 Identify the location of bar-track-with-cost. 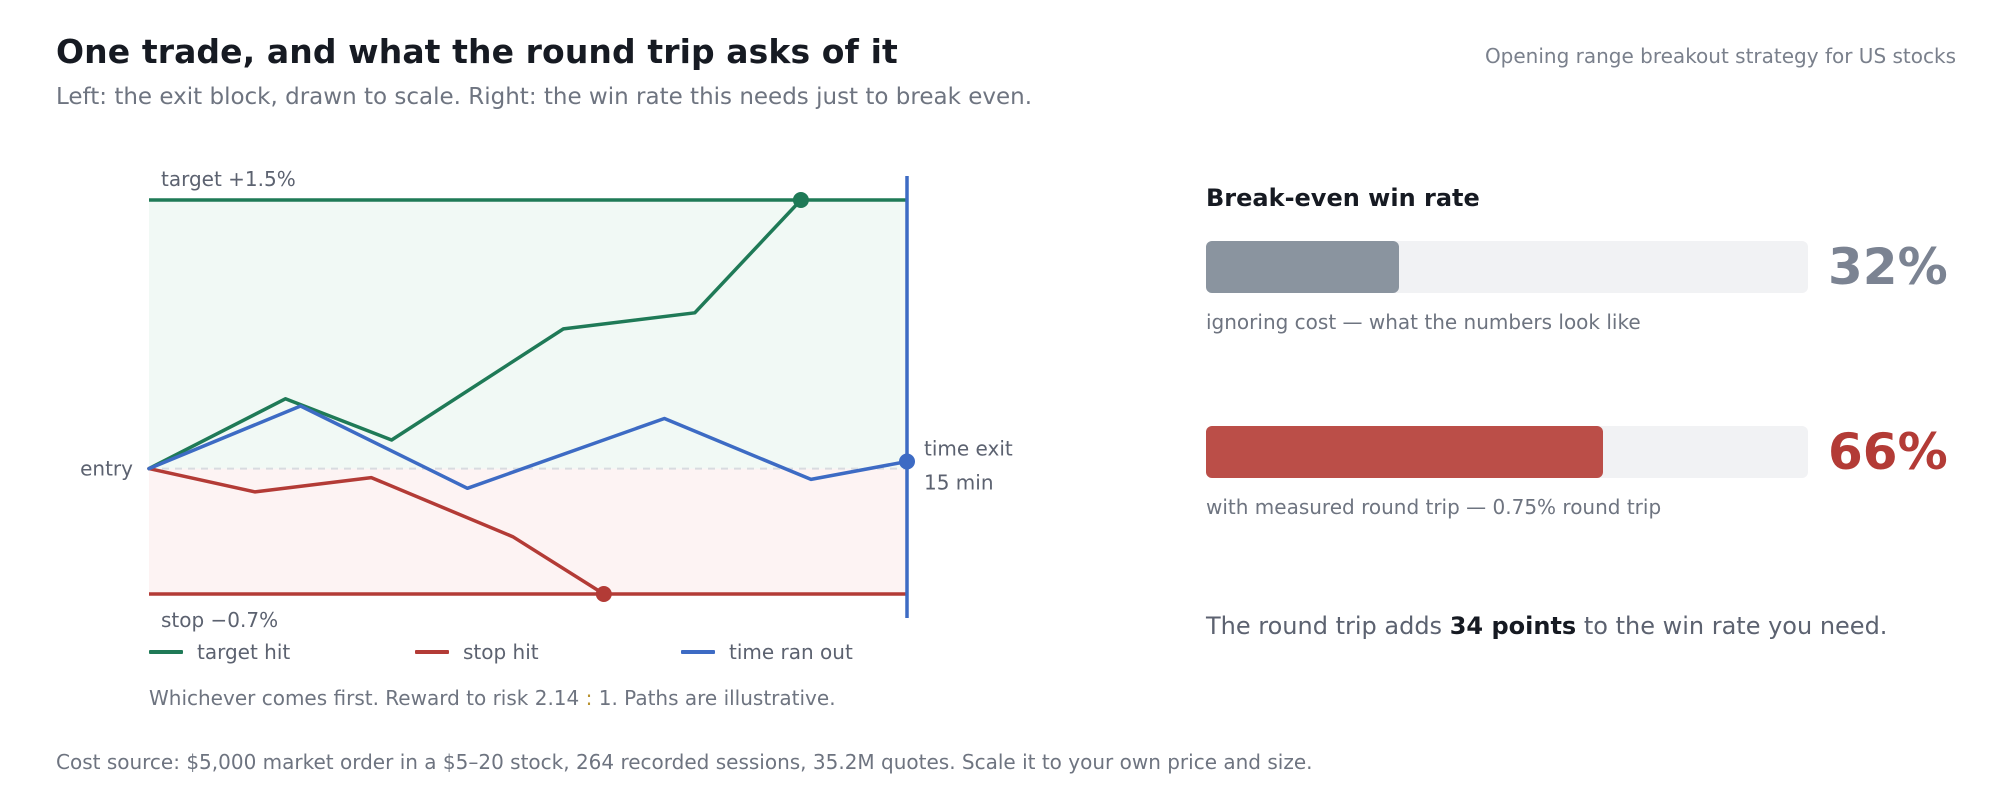
(1507, 452).